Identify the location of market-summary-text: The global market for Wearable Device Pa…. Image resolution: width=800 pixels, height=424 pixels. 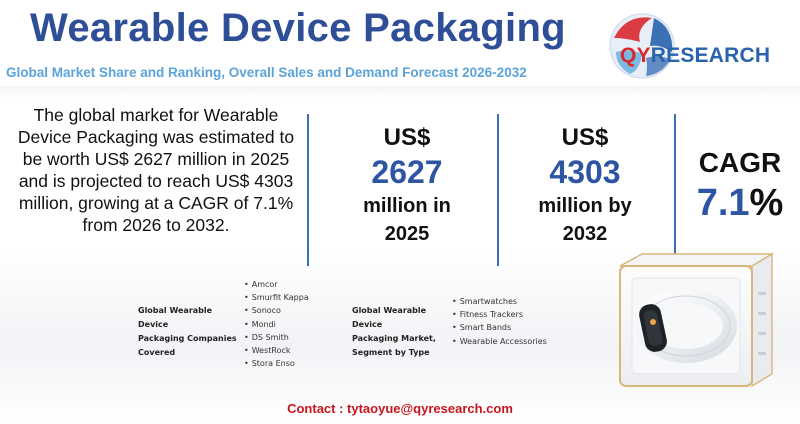
(156, 170).